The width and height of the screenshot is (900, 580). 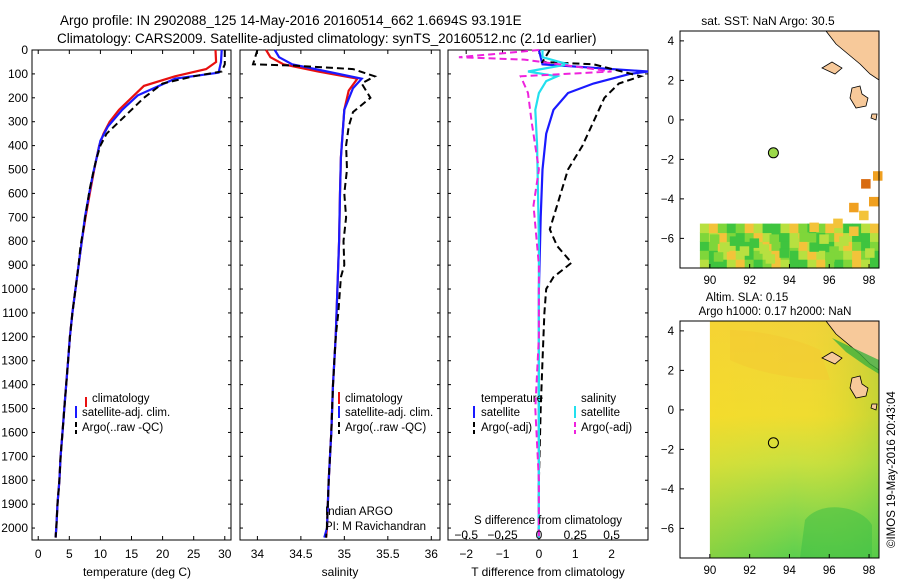 What do you see at coordinates (892, 469) in the screenshot?
I see `imos-timestamp: ©IMOS 19-May-2016 20:43:04` at bounding box center [892, 469].